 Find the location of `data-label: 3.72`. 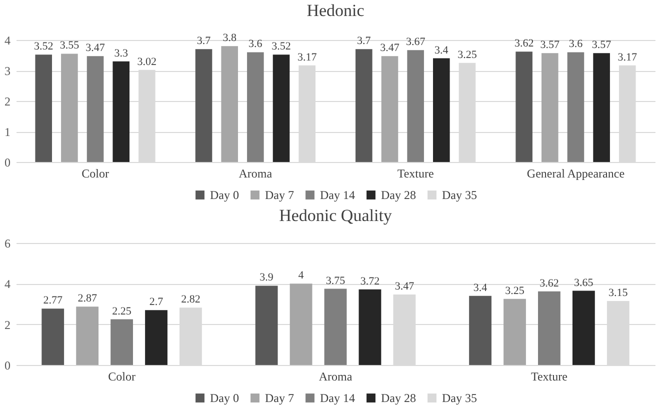

data-label: 3.72 is located at coordinates (370, 281).